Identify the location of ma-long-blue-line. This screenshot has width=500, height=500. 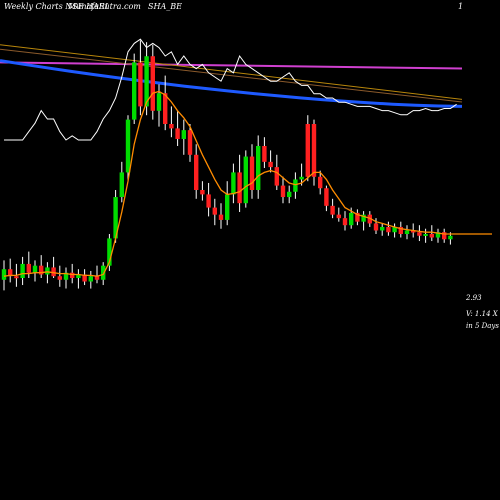
(231, 83).